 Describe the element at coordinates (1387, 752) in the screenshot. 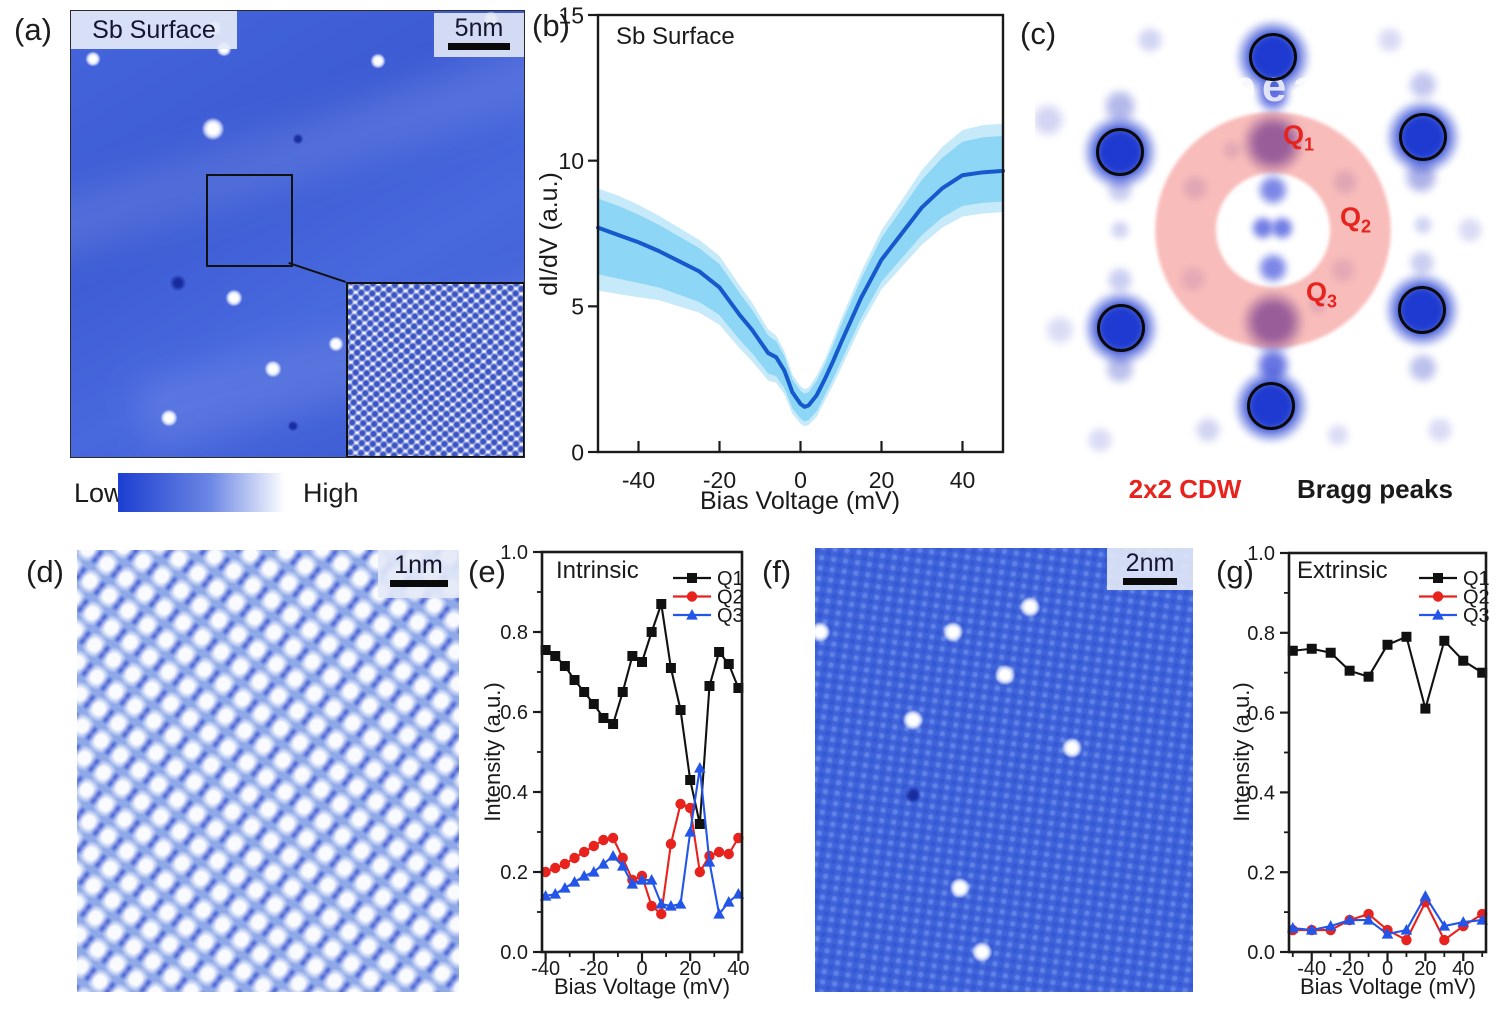

I see `plot-frame` at that location.